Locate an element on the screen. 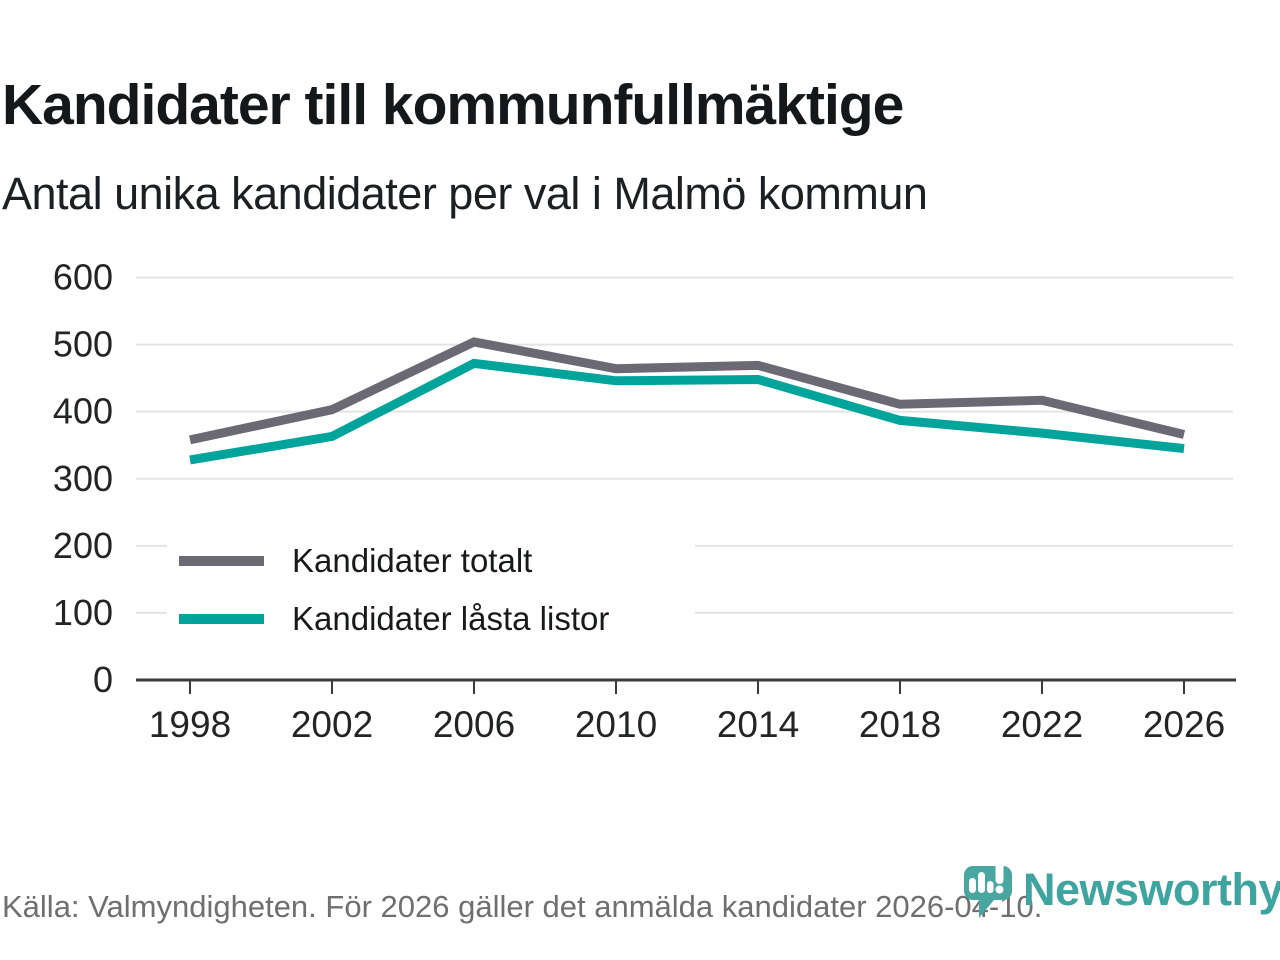 This screenshot has width=1280, height=960. y-tick-label-0: 0 is located at coordinates (103, 679).